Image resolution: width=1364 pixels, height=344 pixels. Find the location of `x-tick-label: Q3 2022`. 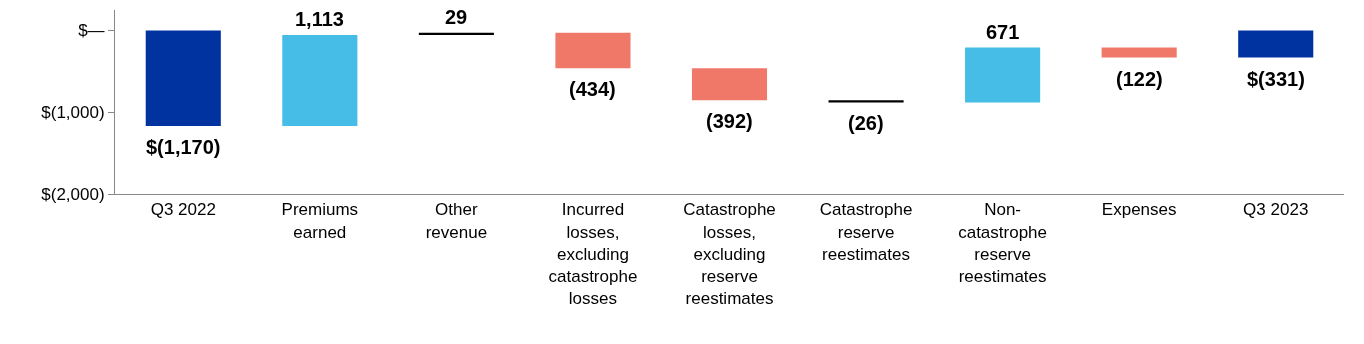

x-tick-label: Q3 2022 is located at coordinates (183, 210).